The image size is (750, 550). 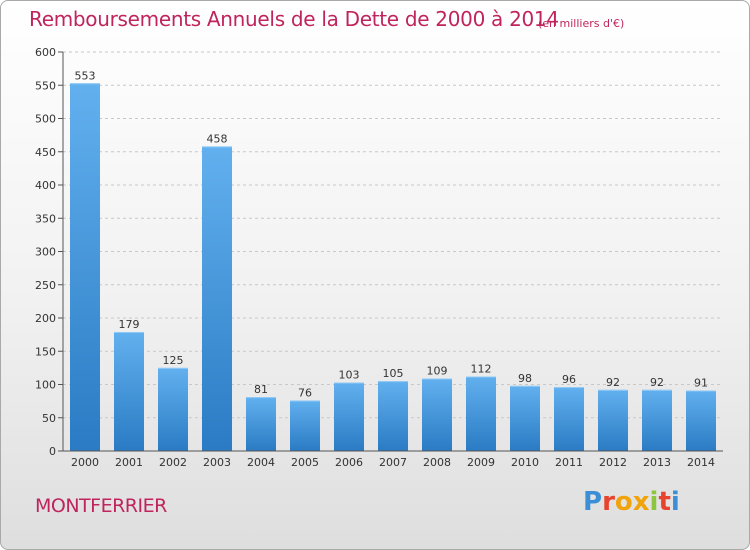 What do you see at coordinates (349, 375) in the screenshot?
I see `bar-value-label: 103` at bounding box center [349, 375].